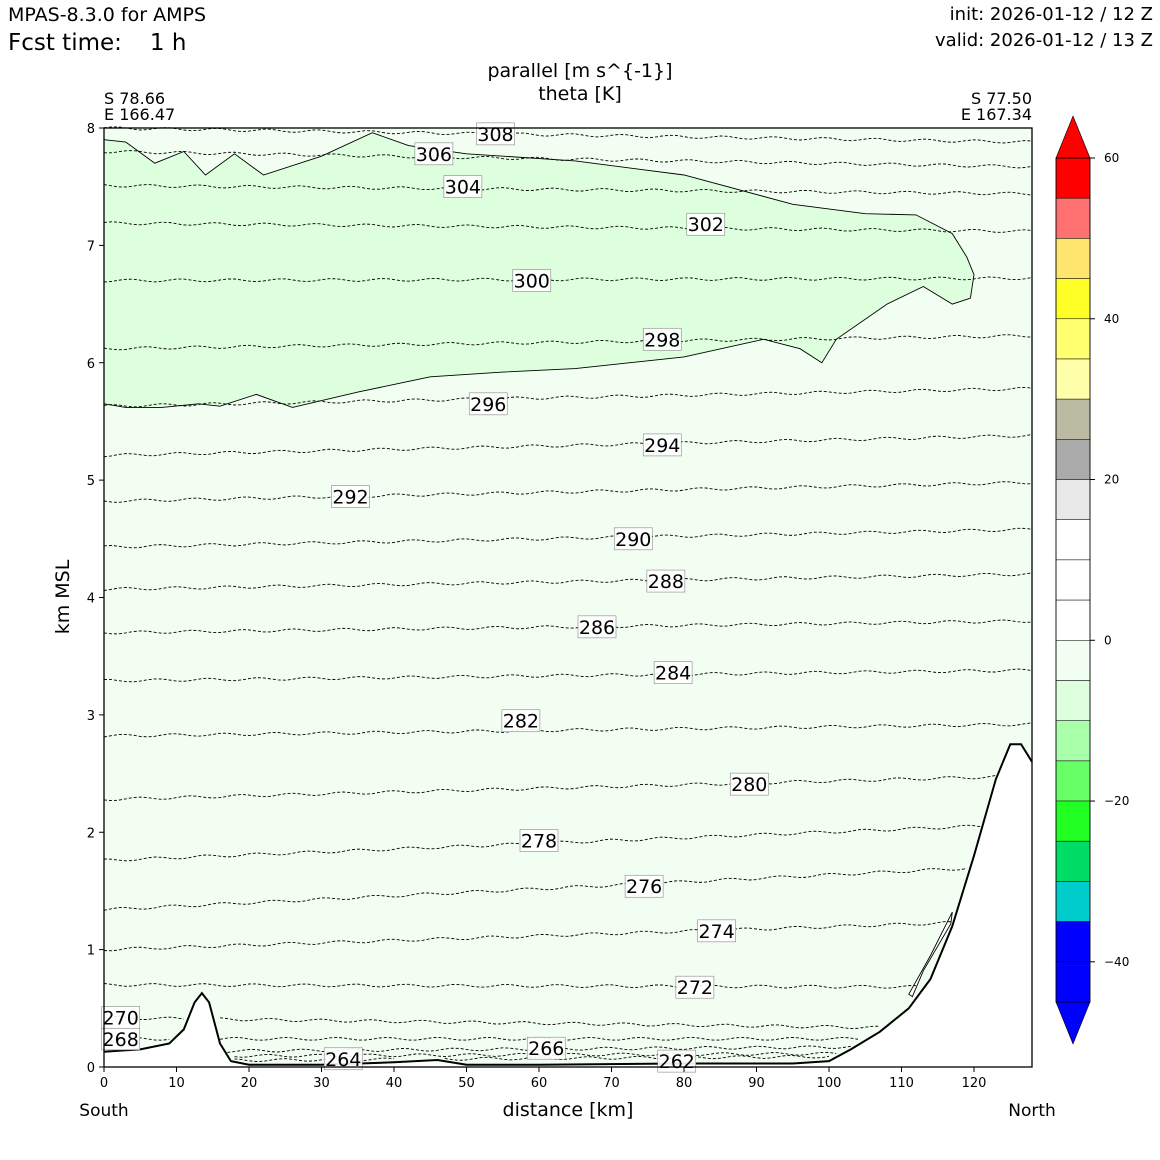 The width and height of the screenshot is (1160, 1160). I want to click on contour-label-text: 298, so click(662, 340).